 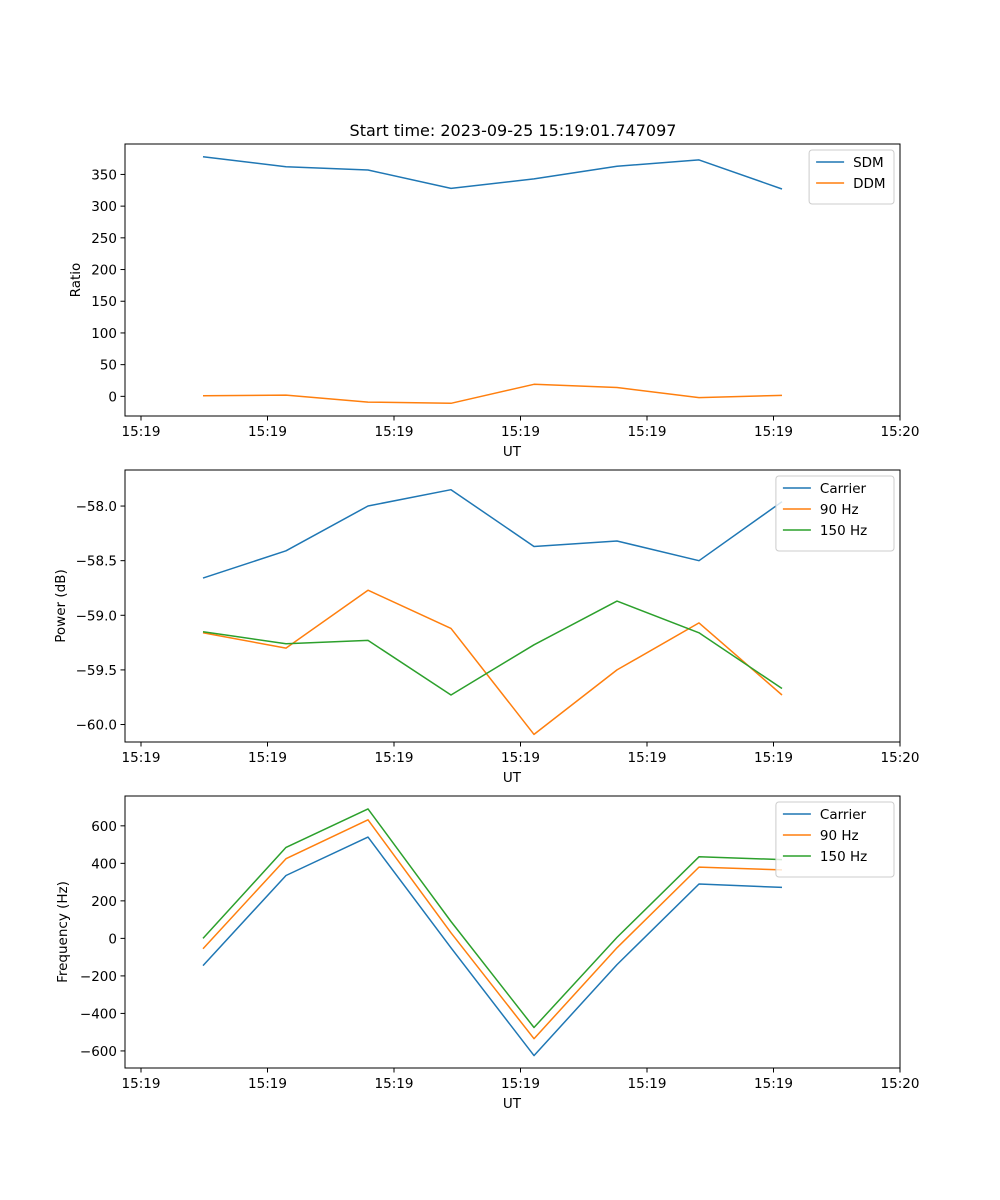 What do you see at coordinates (63, 932) in the screenshot?
I see `y-axis-label: Frequency (Hz)` at bounding box center [63, 932].